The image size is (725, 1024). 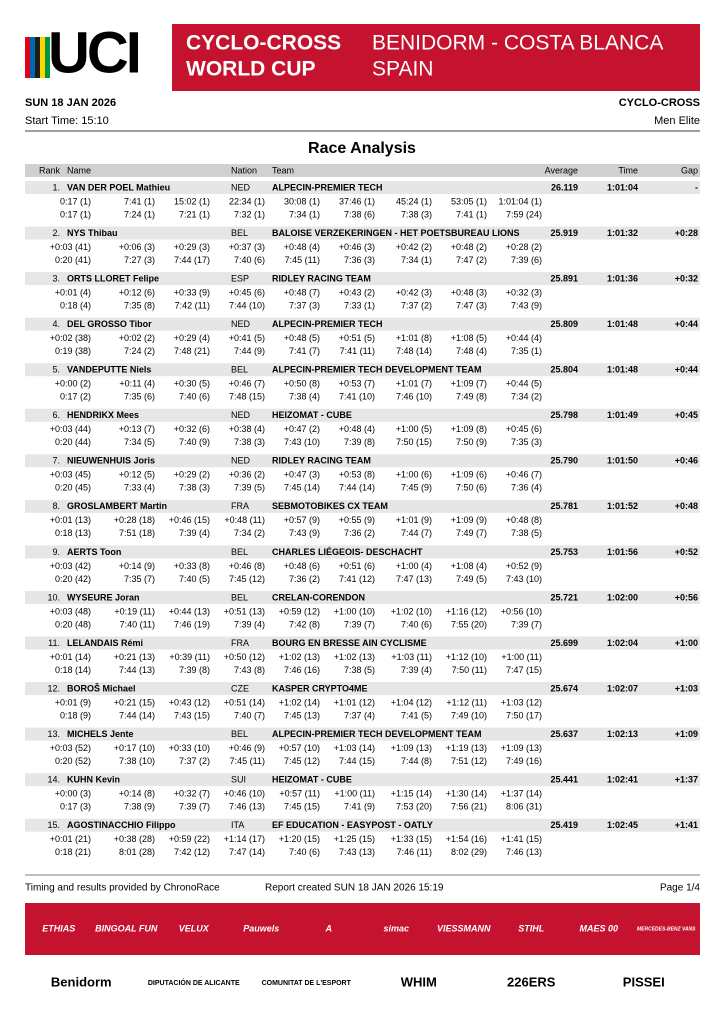 I want to click on lap-time: 0:18 (13), so click(x=73, y=533).